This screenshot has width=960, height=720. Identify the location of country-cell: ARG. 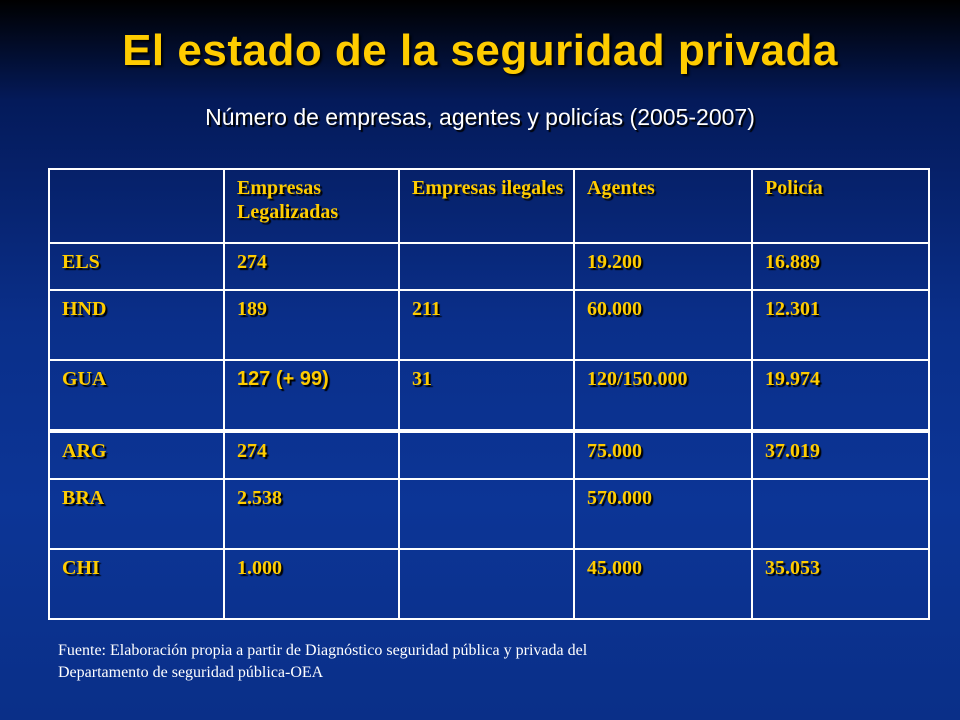
(136, 455).